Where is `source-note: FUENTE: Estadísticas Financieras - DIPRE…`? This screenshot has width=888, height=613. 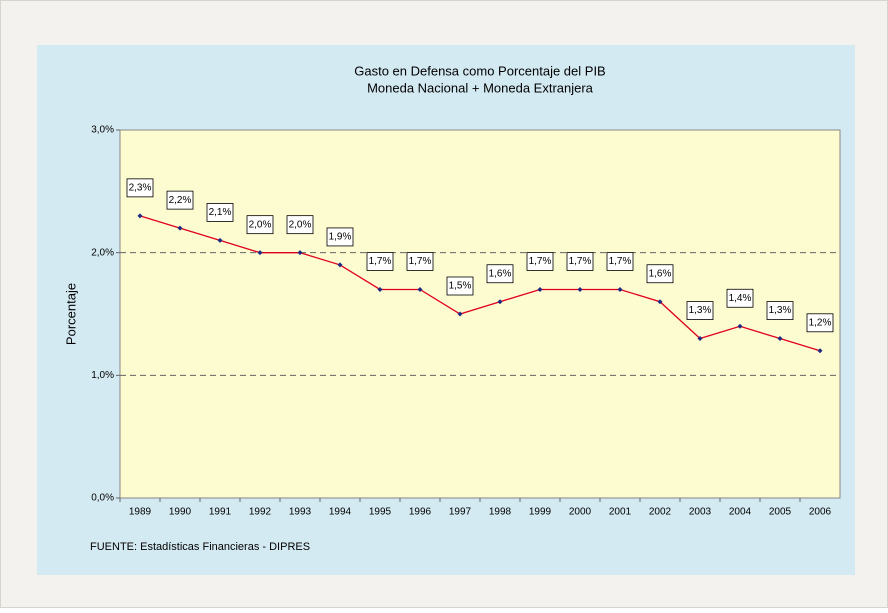
source-note: FUENTE: Estadísticas Financieras - DIPRE… is located at coordinates (200, 547).